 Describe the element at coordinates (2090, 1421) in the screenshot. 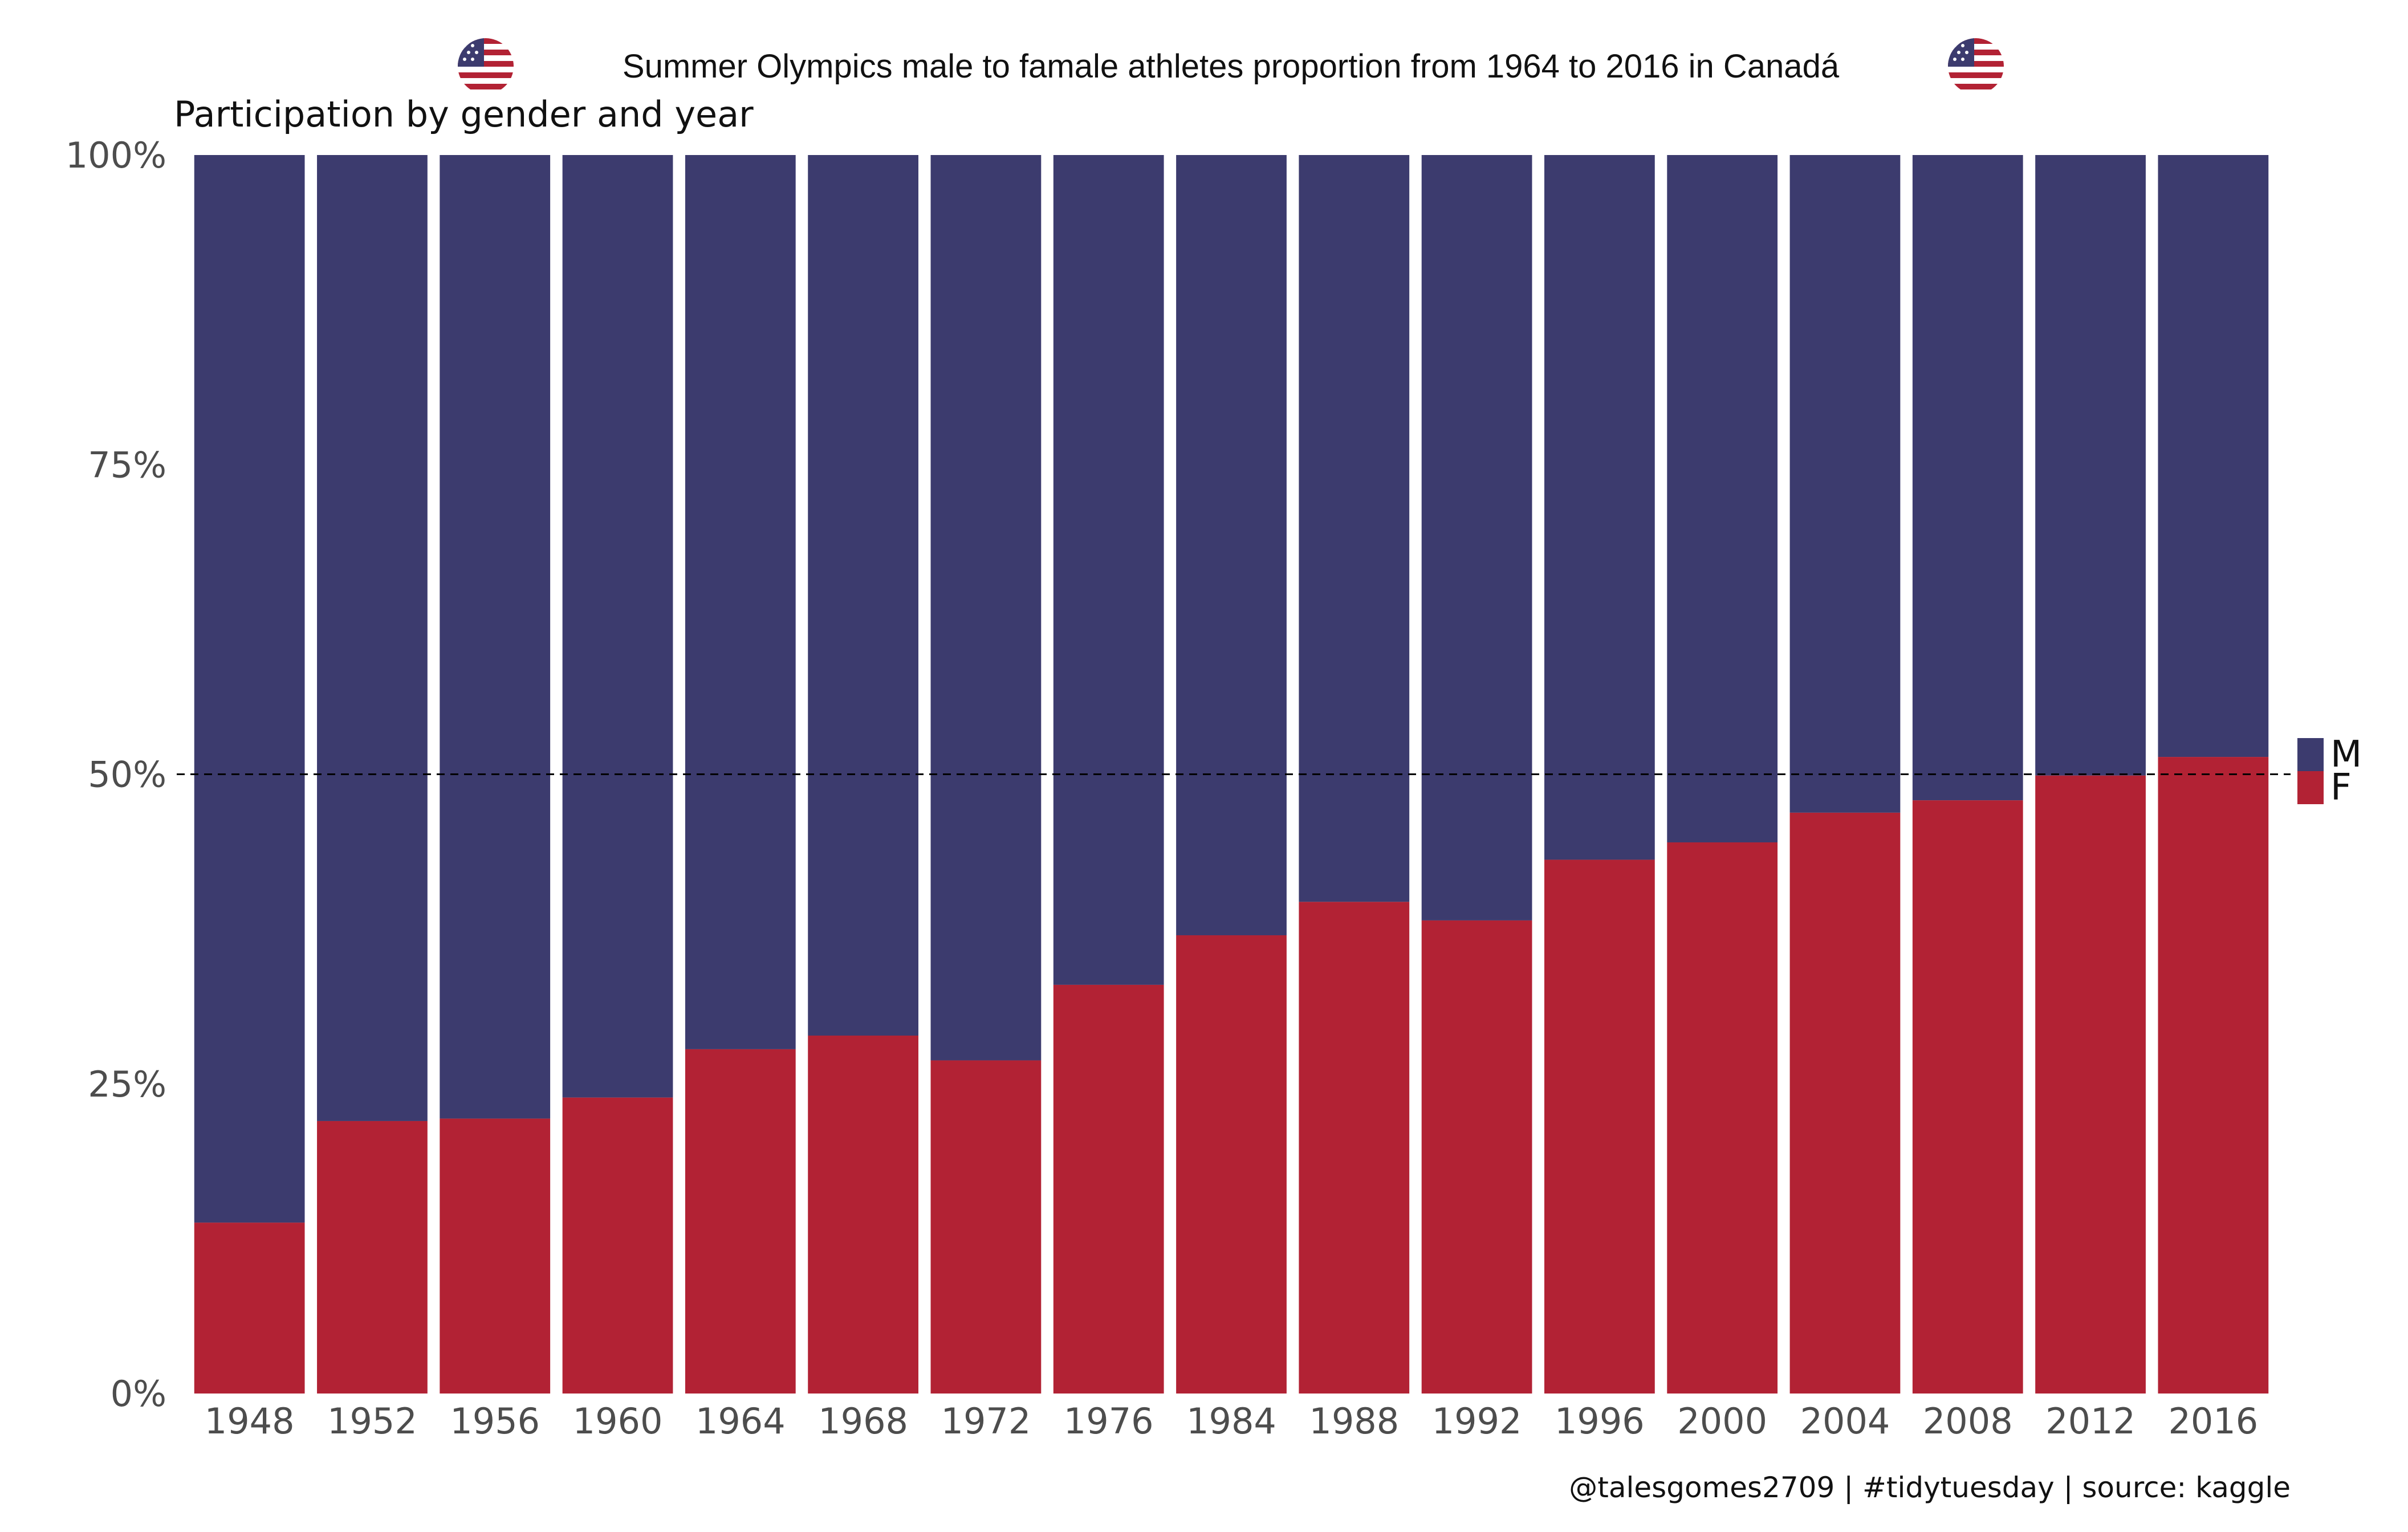

I see `x-tick-label: 2012` at that location.